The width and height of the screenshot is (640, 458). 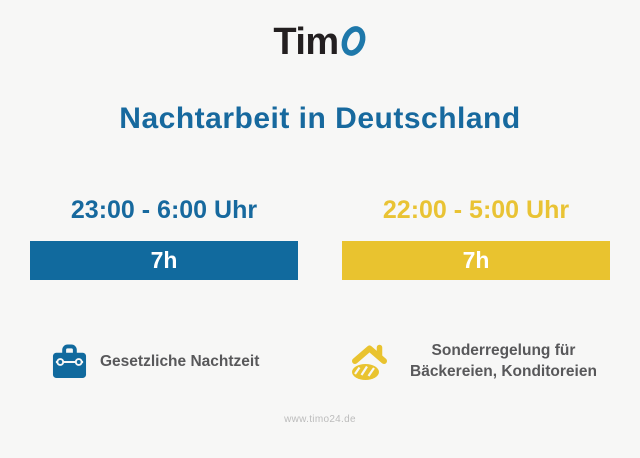 I want to click on legend-item-legal: Gesetzliche Nachtzeit, so click(x=155, y=362).